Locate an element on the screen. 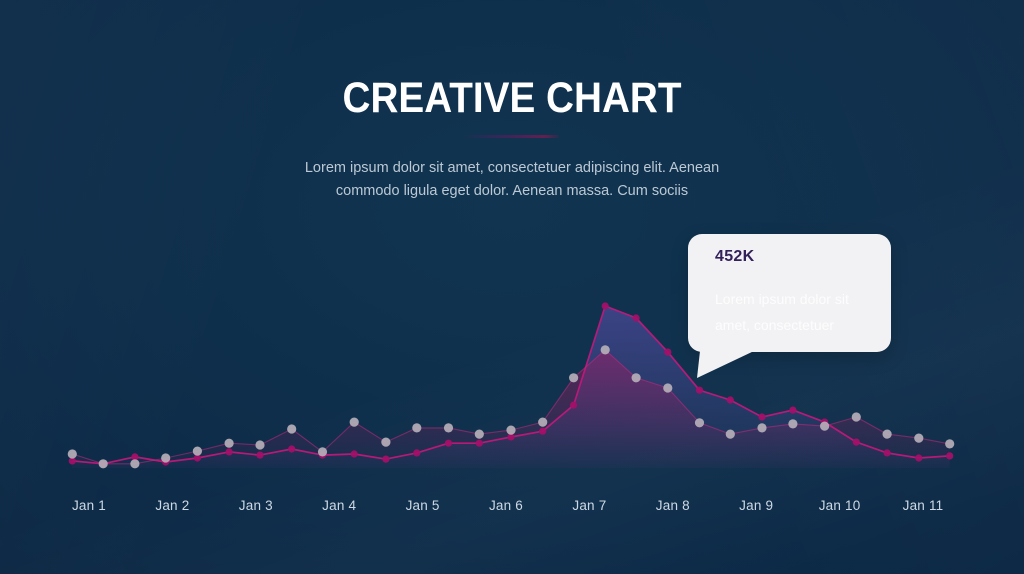  x-axis-label: Jan 3 is located at coordinates (255, 505).